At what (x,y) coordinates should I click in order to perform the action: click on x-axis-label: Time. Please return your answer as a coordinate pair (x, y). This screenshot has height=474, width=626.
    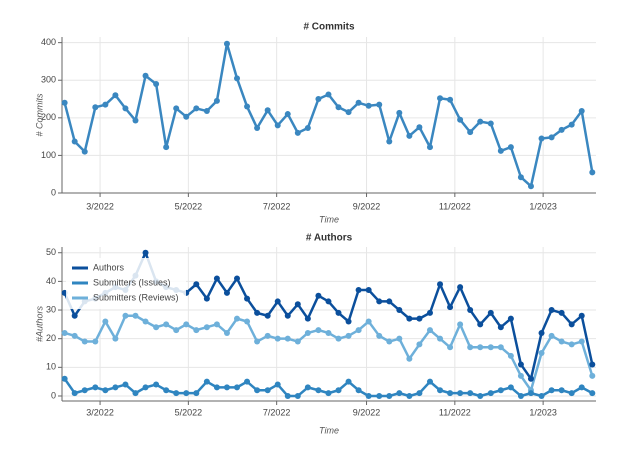
    Looking at the image, I should click on (329, 219).